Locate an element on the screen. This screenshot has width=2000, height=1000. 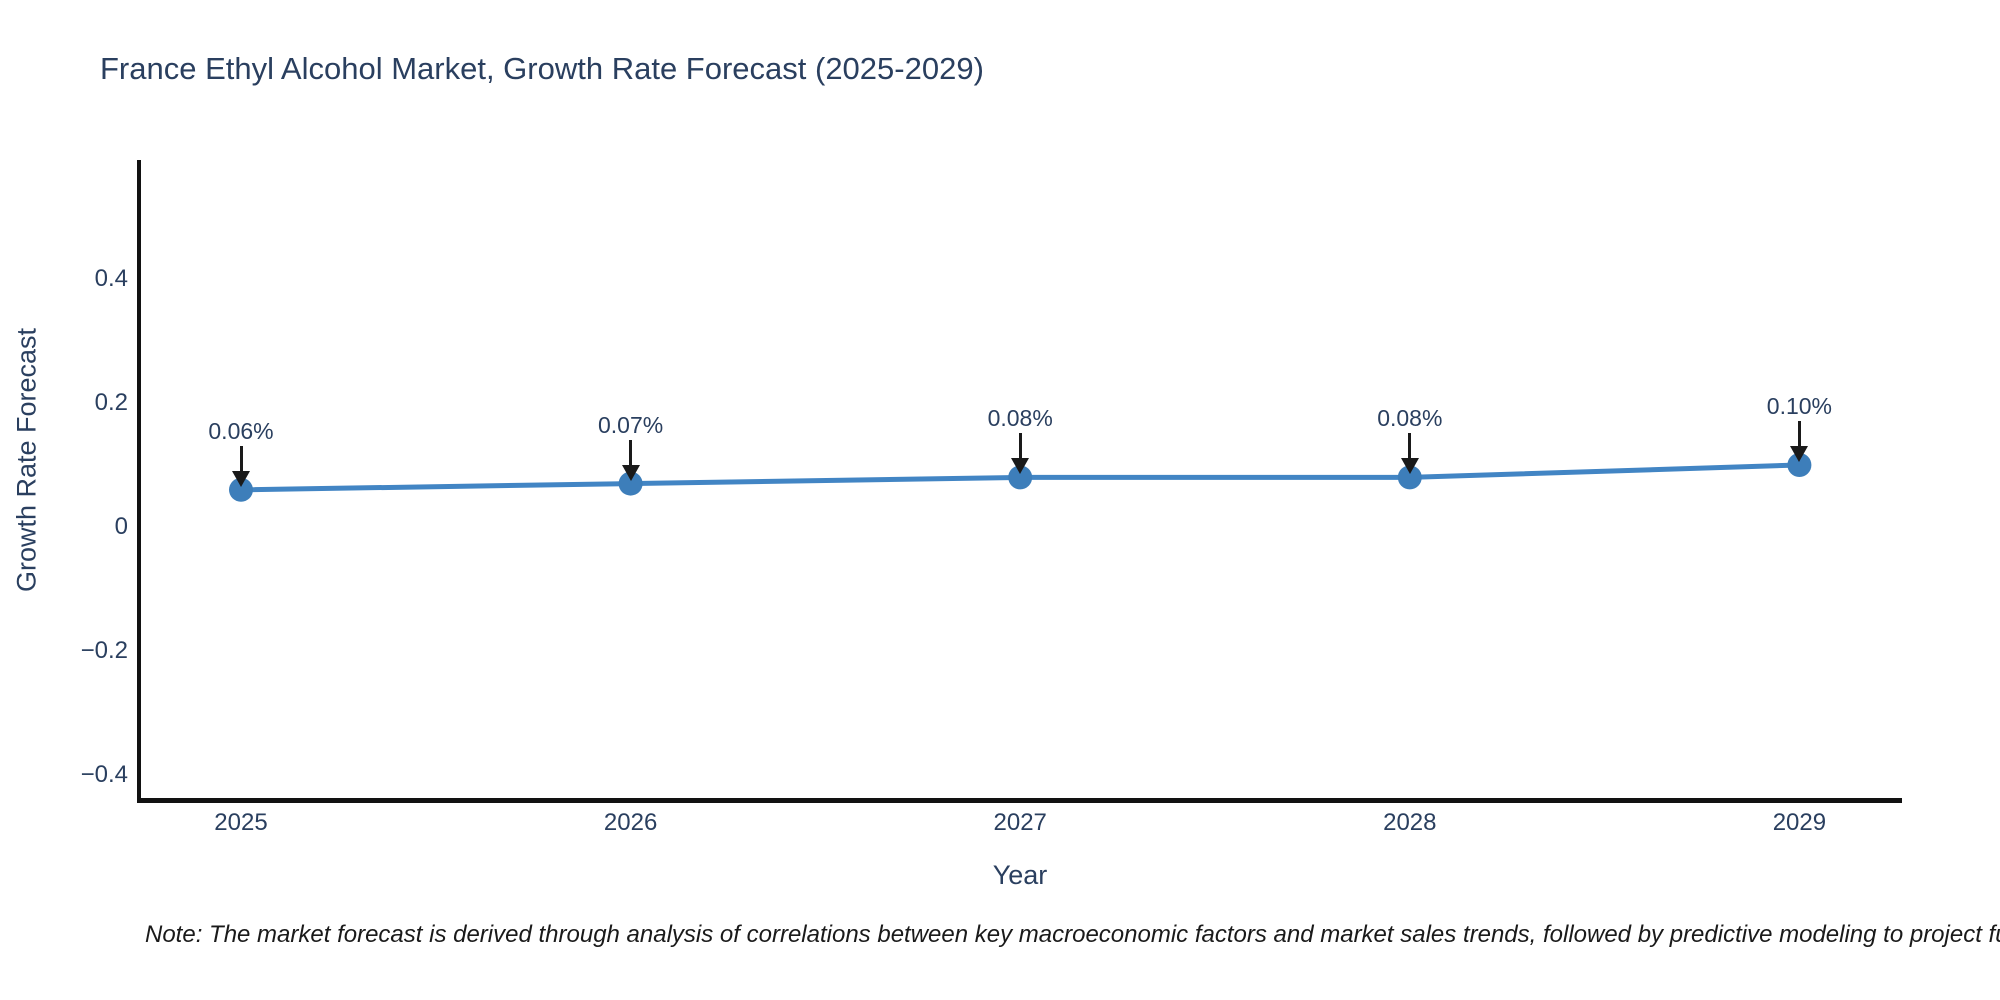
y-tick-label: −0.2 is located at coordinates (104, 650).